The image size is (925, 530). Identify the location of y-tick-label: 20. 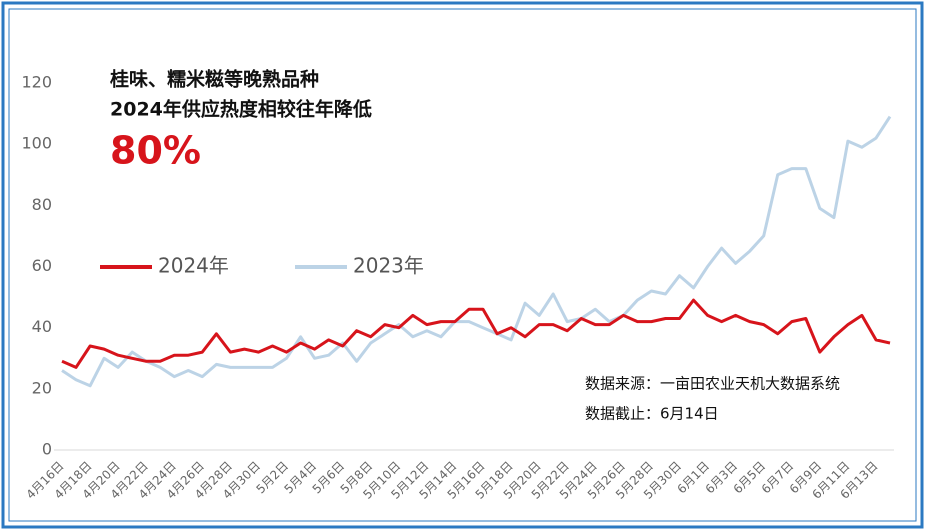
(42, 387).